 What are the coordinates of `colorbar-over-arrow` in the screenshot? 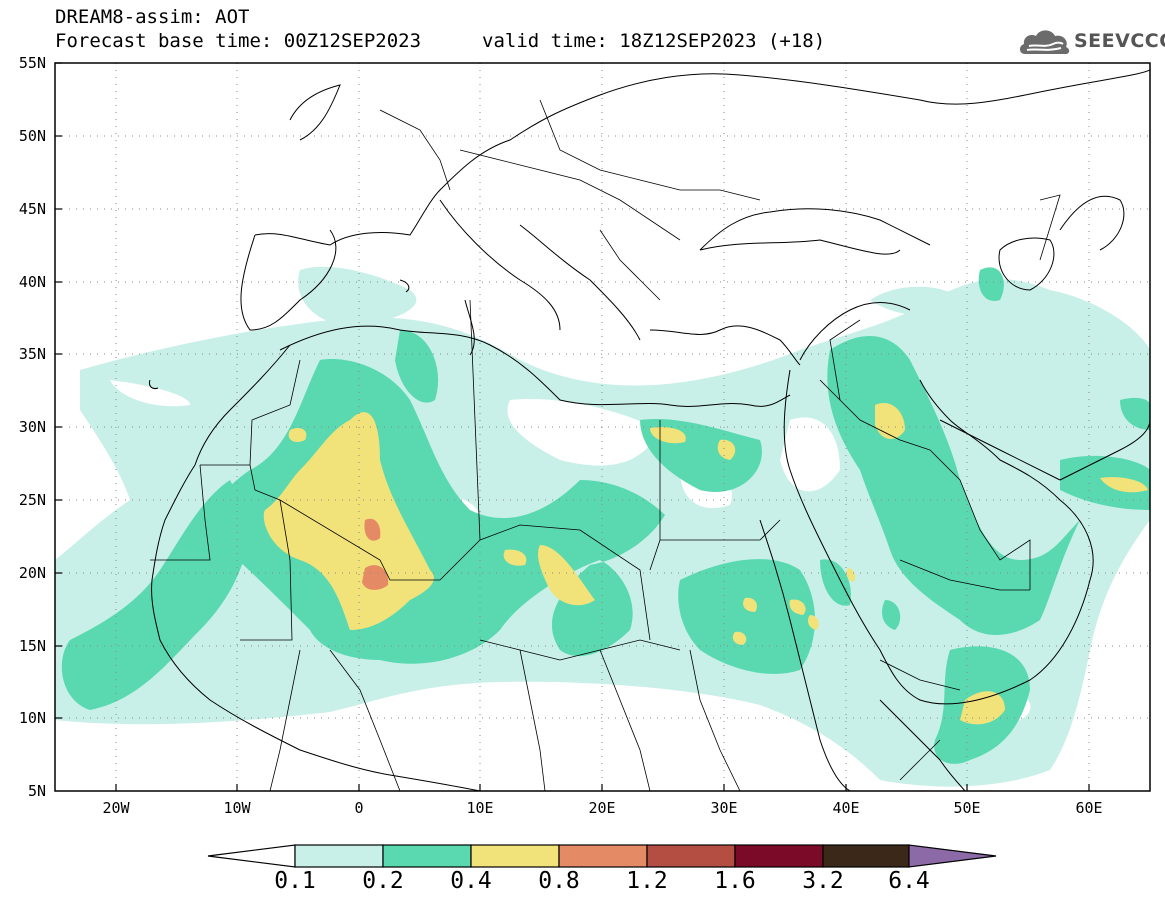 It's located at (952, 856).